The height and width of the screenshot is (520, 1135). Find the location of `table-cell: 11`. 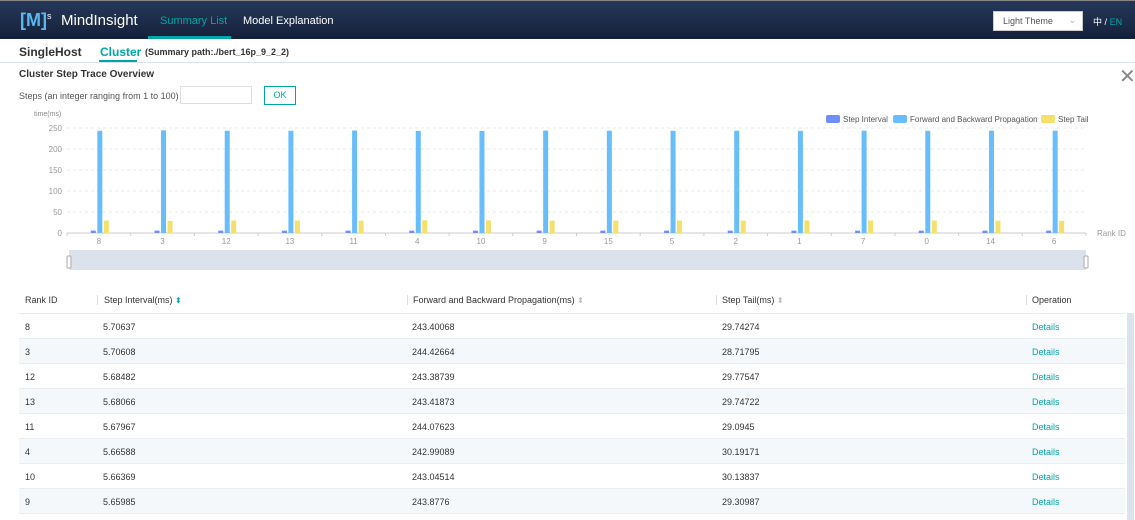

table-cell: 11 is located at coordinates (30, 427).